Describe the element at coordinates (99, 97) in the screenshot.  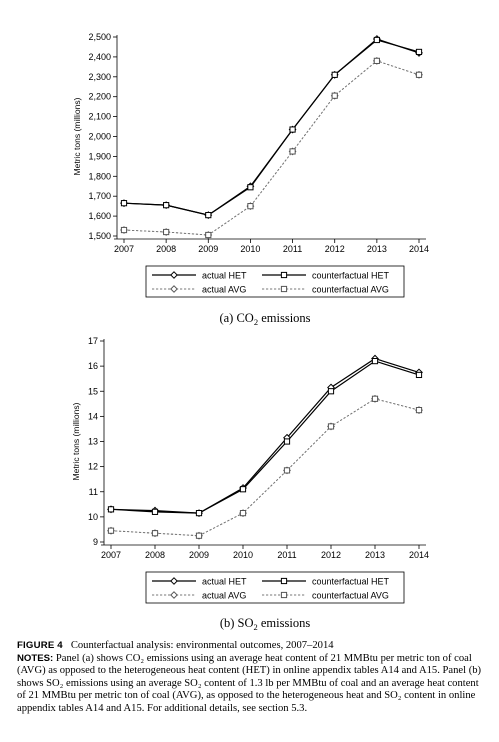
I see `y-tick-label: 2,200` at that location.